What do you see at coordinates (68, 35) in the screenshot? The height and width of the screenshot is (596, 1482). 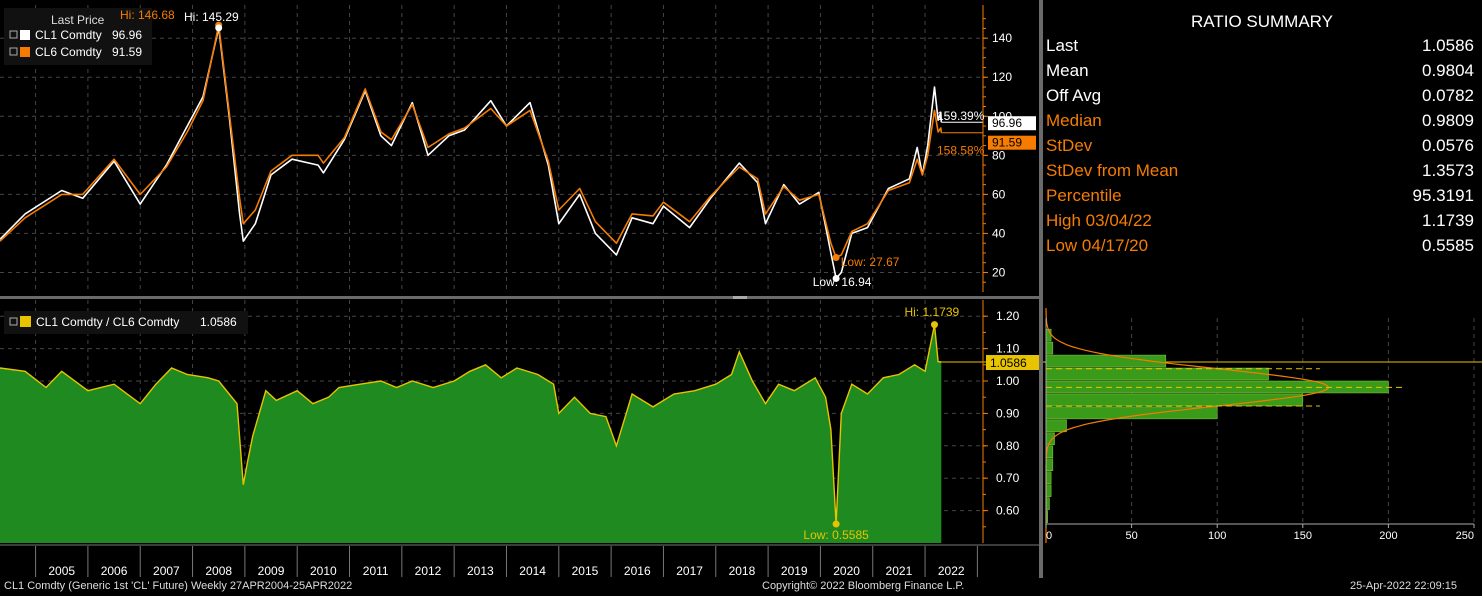 I see `legend-label-cl1: CL1 Comdty` at bounding box center [68, 35].